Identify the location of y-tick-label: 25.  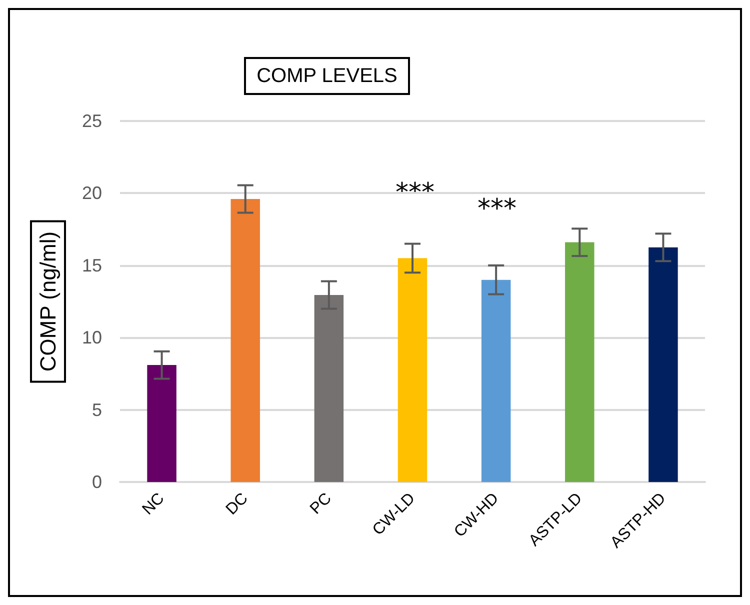
(92, 121).